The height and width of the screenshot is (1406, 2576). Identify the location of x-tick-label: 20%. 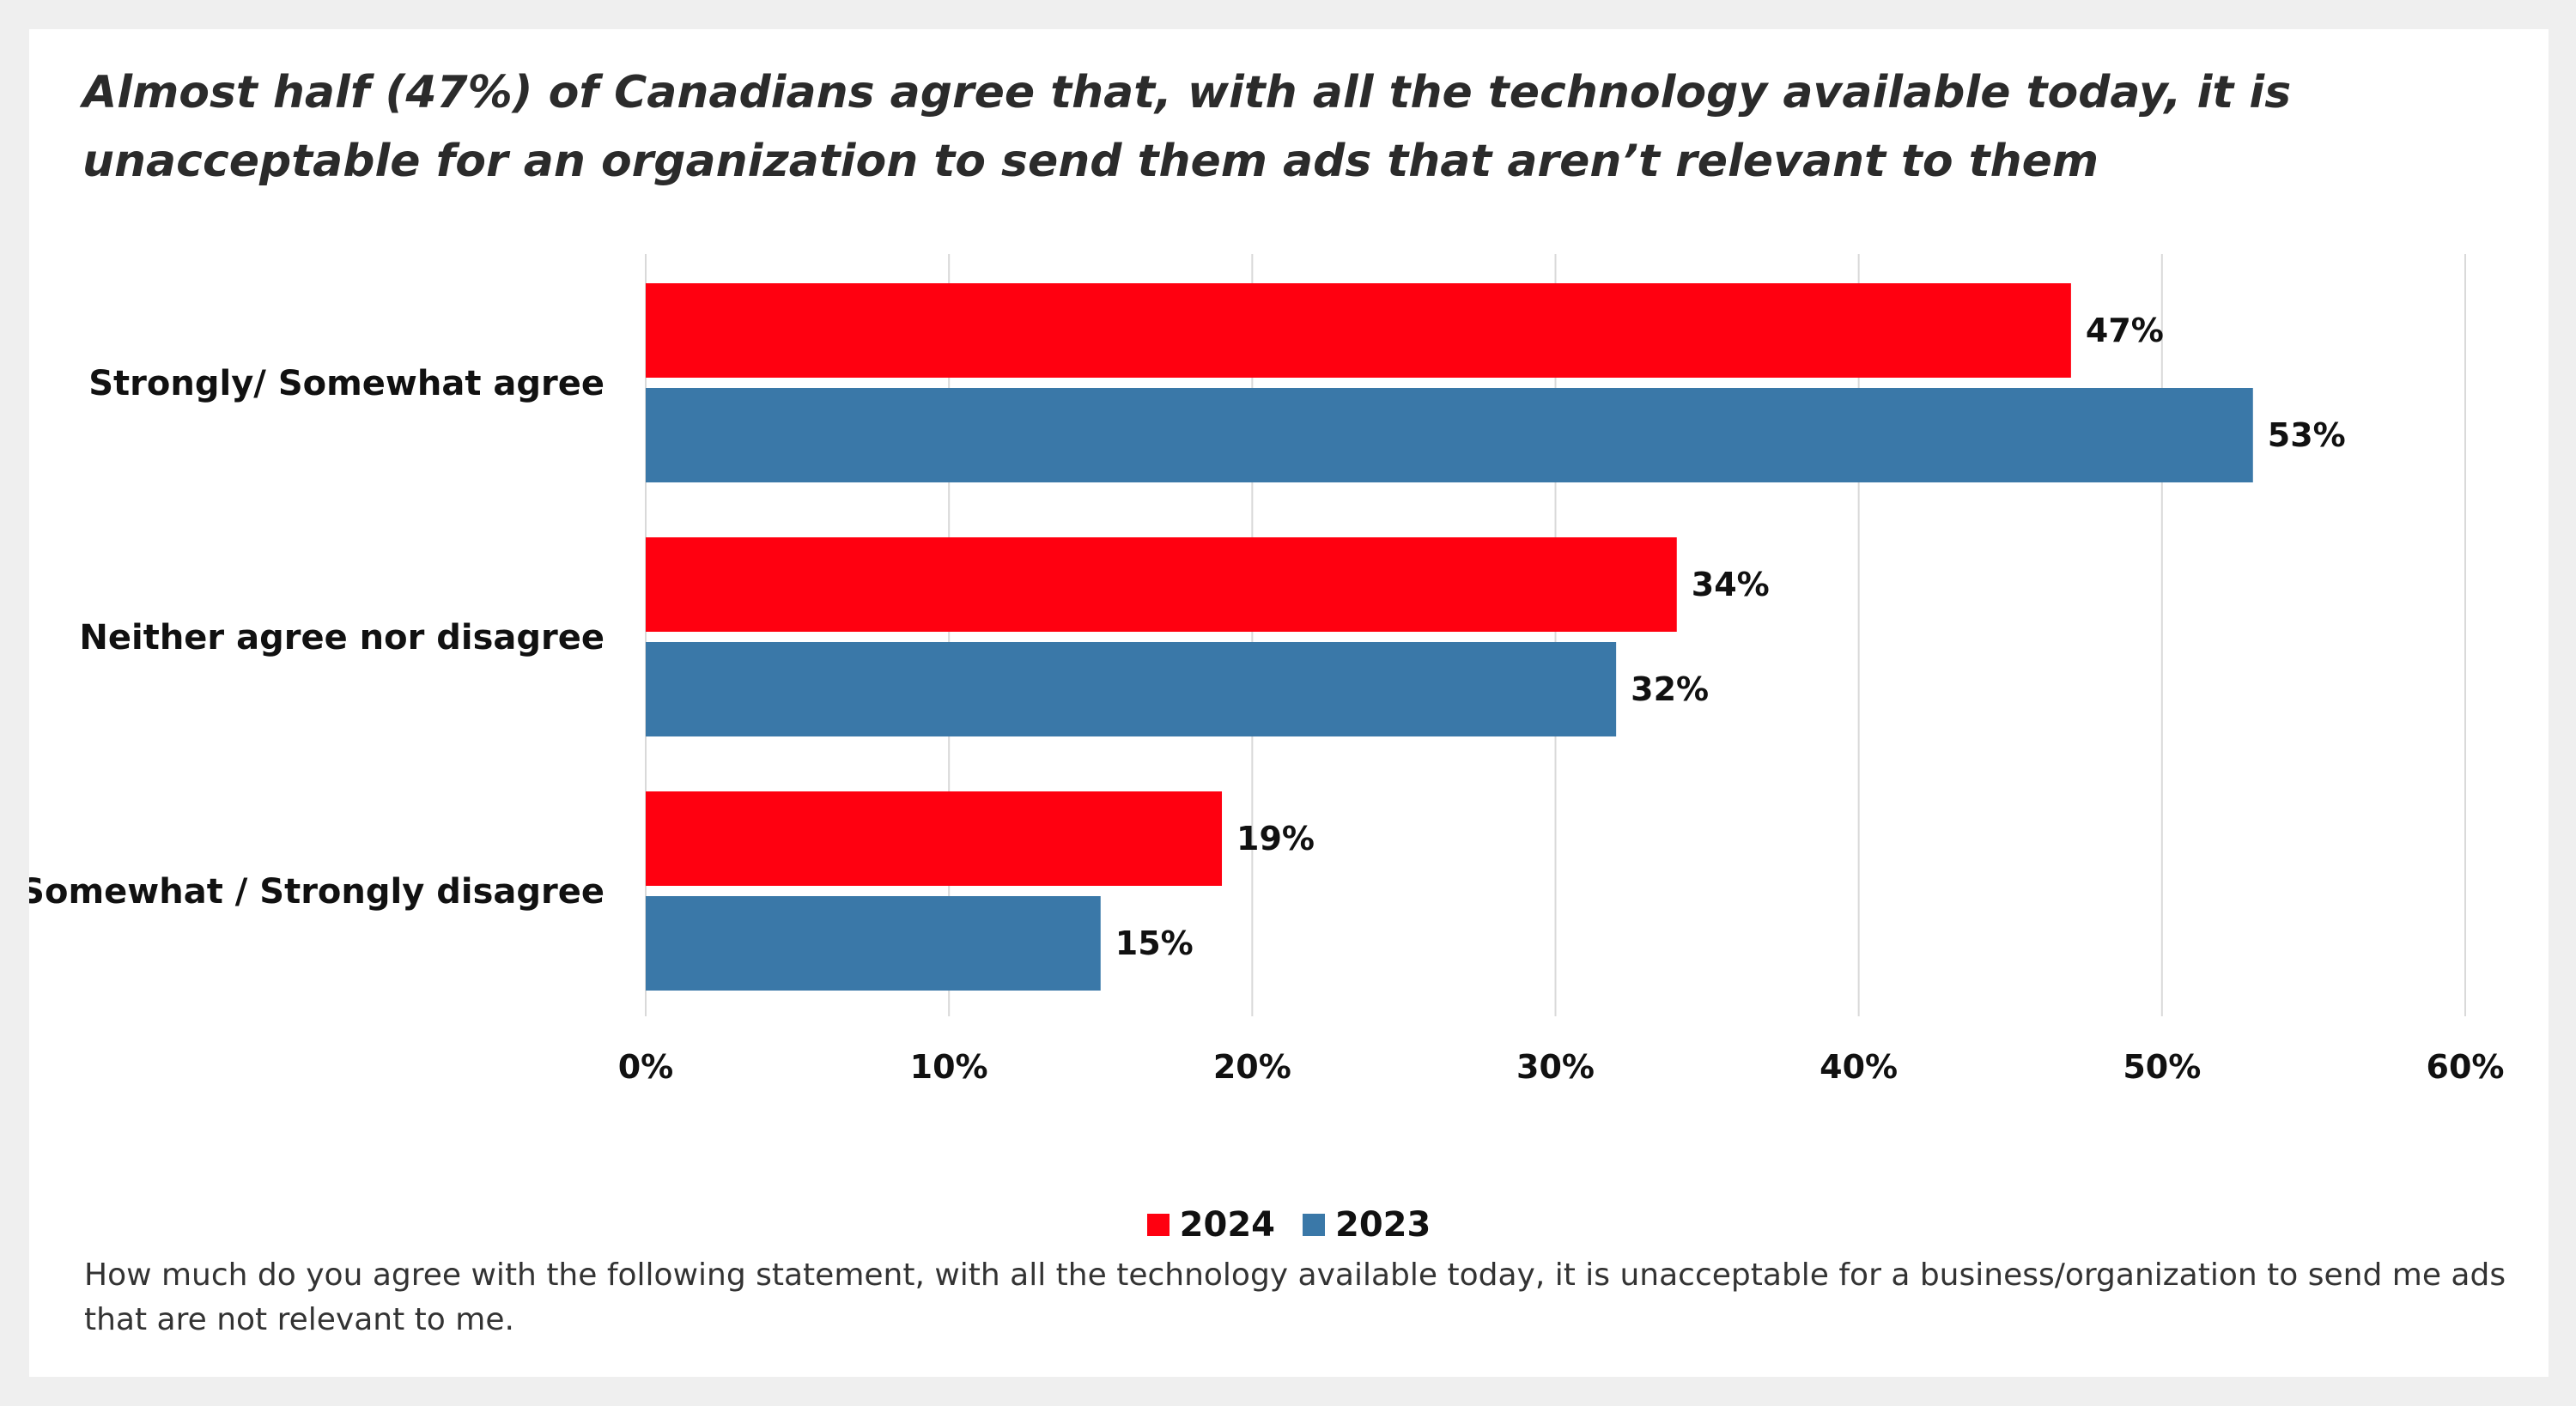
(1252, 1067).